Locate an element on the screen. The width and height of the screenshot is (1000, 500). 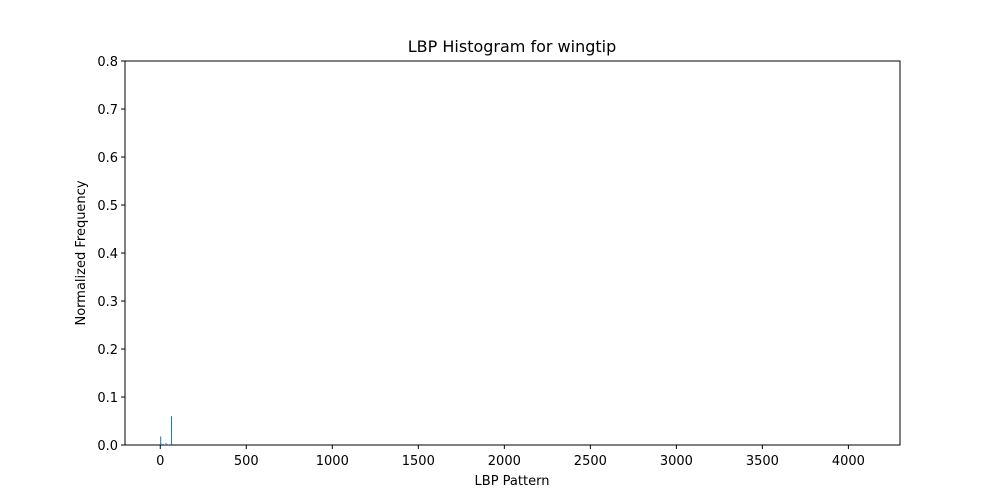
x-tick-label: 4000 is located at coordinates (848, 461).